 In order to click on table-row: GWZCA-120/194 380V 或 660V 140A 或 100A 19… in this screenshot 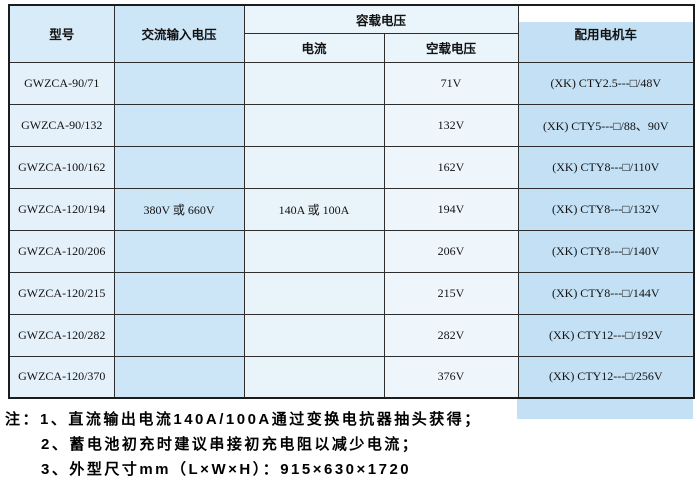, I will do `click(351, 209)`.